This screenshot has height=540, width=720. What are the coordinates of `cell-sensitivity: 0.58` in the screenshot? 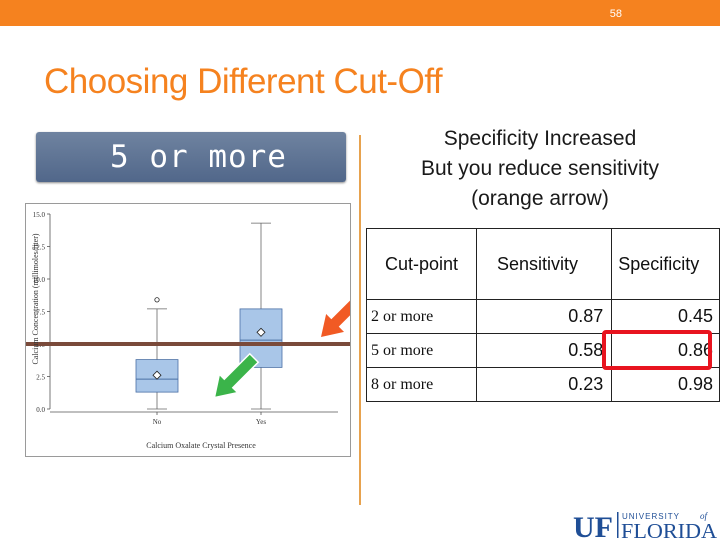 It's located at (544, 350).